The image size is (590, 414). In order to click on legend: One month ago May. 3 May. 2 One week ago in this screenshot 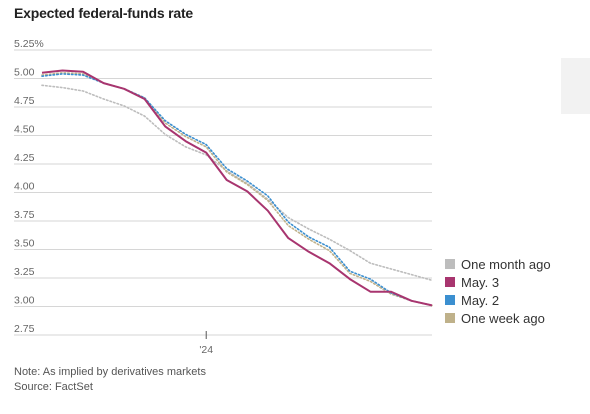, I will do `click(498, 291)`.